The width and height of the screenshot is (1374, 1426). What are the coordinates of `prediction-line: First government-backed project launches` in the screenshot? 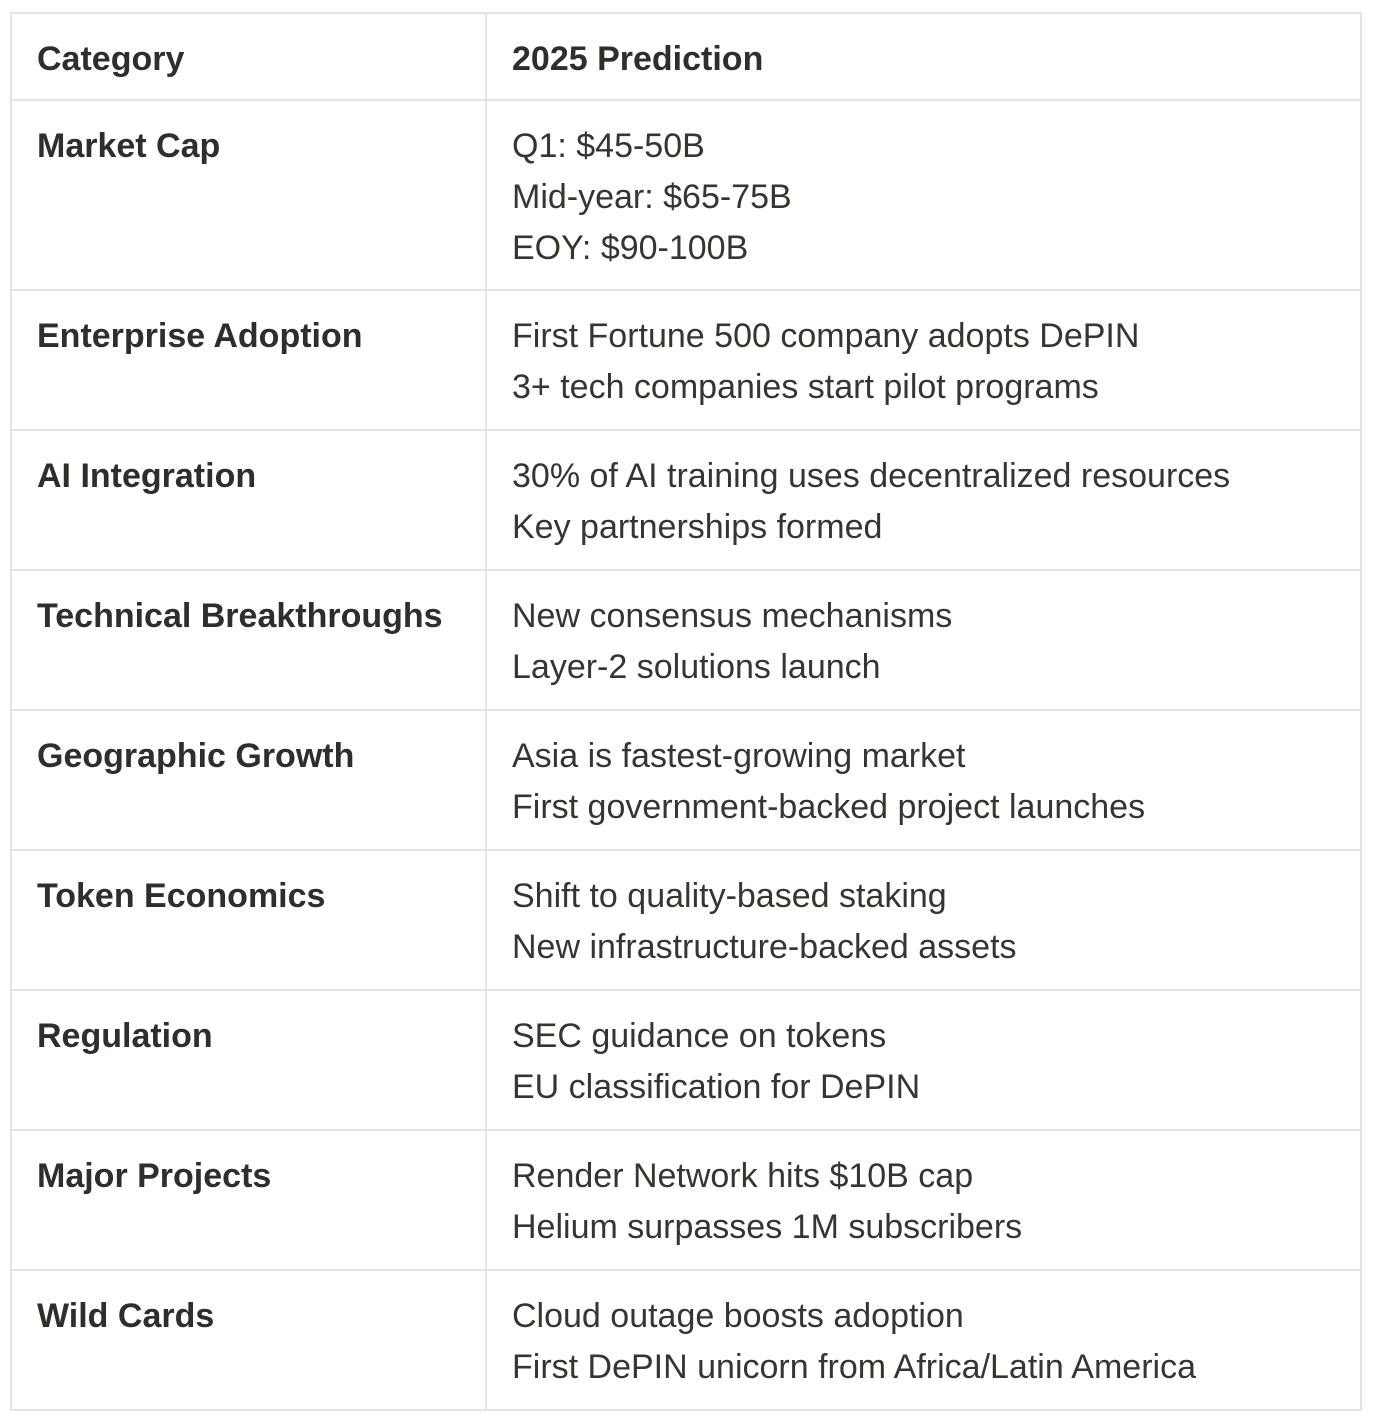 It's located at (829, 807).